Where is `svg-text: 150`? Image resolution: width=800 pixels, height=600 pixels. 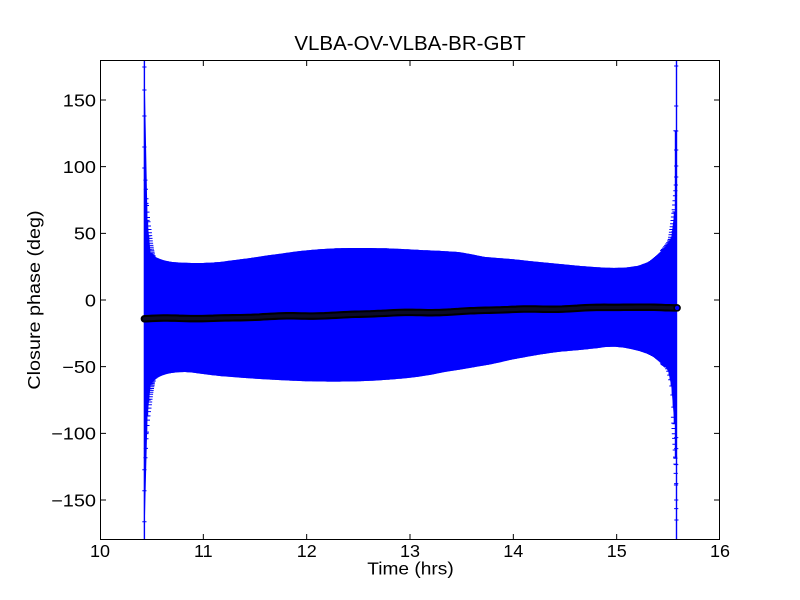 svg-text: 150 is located at coordinates (79, 100).